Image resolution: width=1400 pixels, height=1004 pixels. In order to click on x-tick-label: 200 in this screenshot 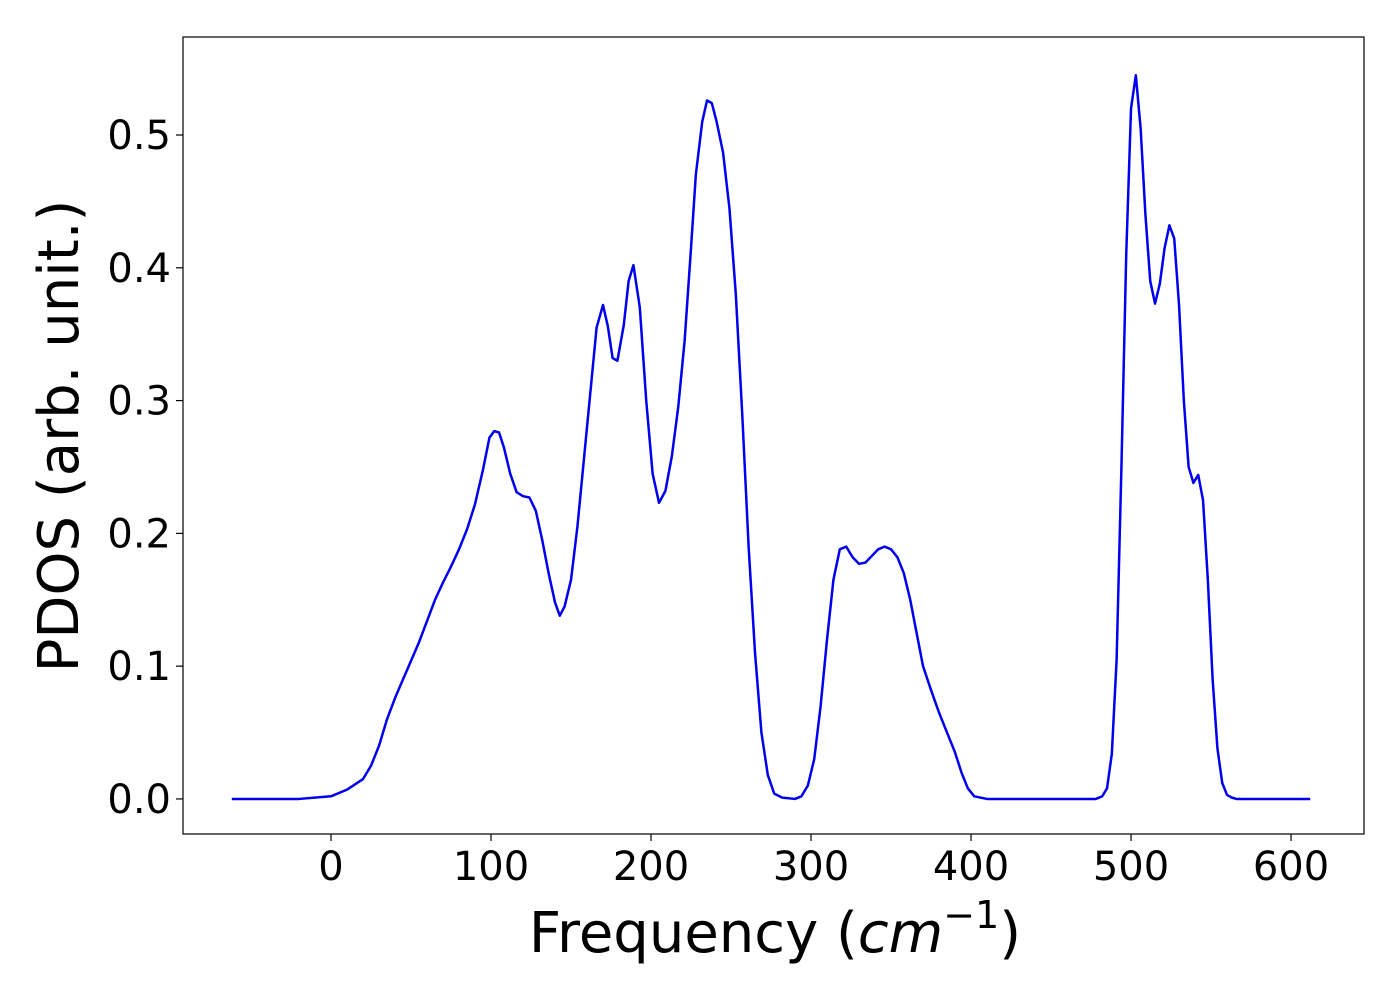, I will do `click(651, 867)`.